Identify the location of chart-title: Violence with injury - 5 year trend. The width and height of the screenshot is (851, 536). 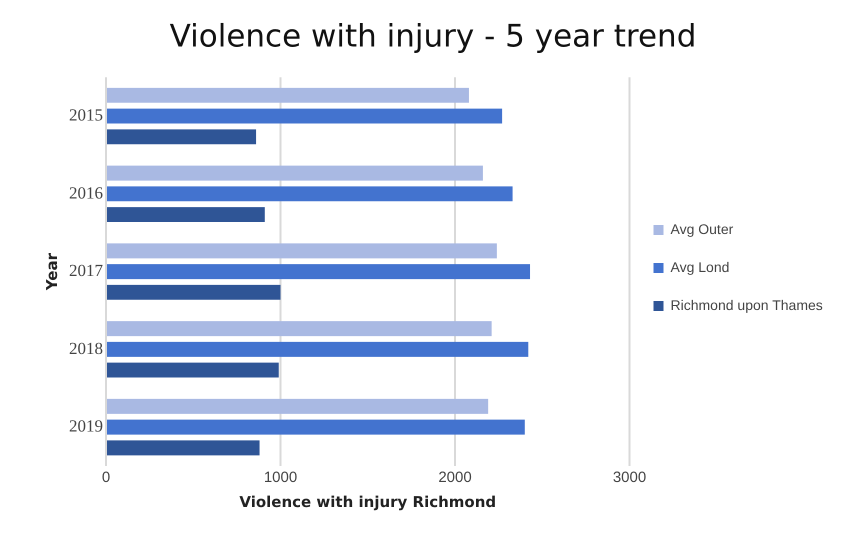
(433, 36).